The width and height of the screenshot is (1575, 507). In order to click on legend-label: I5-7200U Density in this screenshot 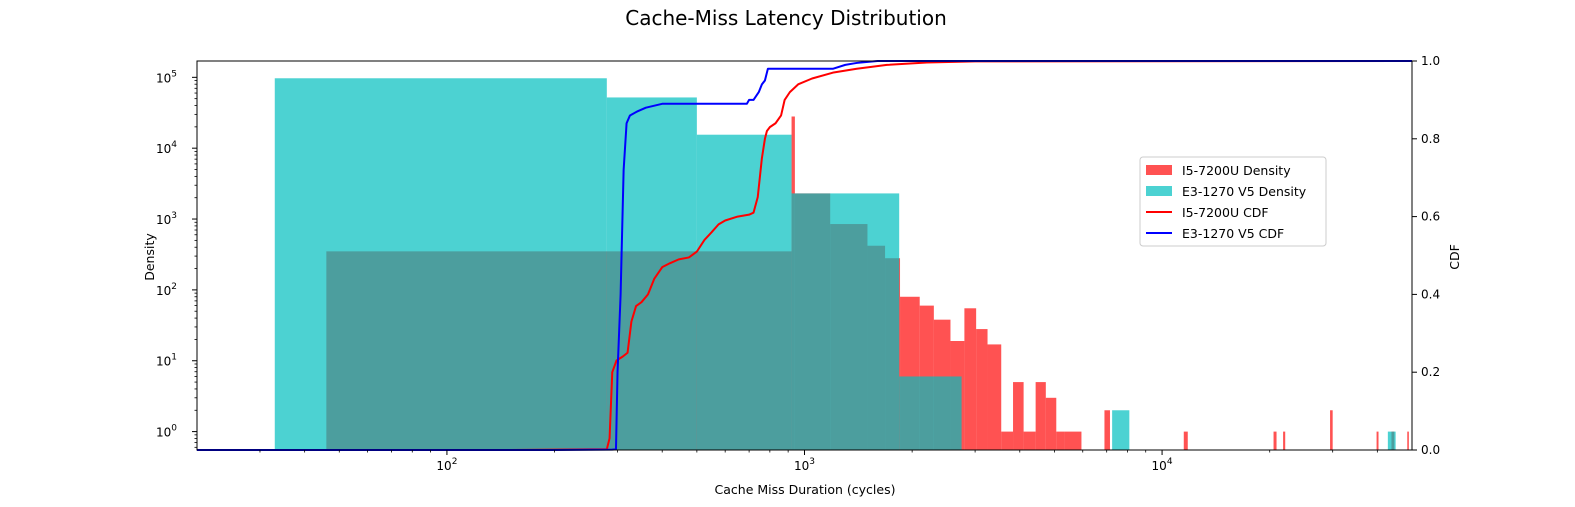, I will do `click(1236, 170)`.